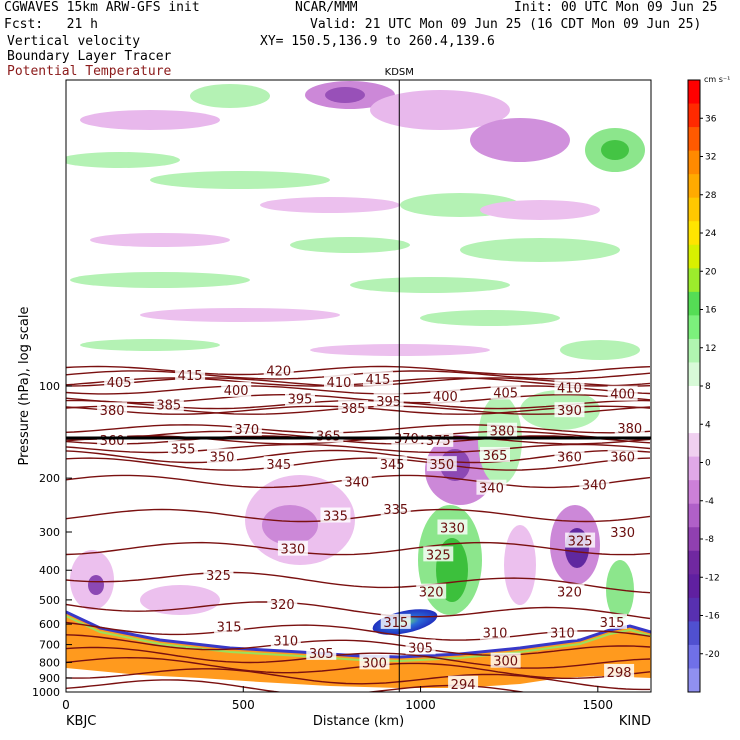 This screenshot has width=740, height=740. I want to click on theta-label: 415, so click(190, 376).